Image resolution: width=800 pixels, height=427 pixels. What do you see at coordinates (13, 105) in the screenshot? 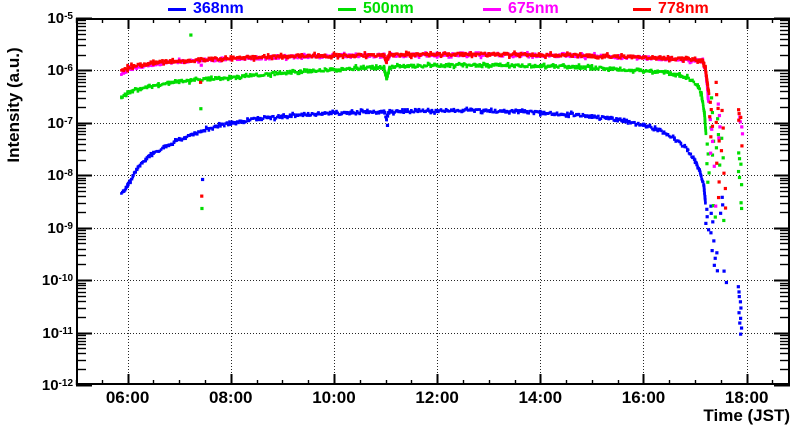
I see `y-axis-title: Intensity (a.u.)` at bounding box center [13, 105].